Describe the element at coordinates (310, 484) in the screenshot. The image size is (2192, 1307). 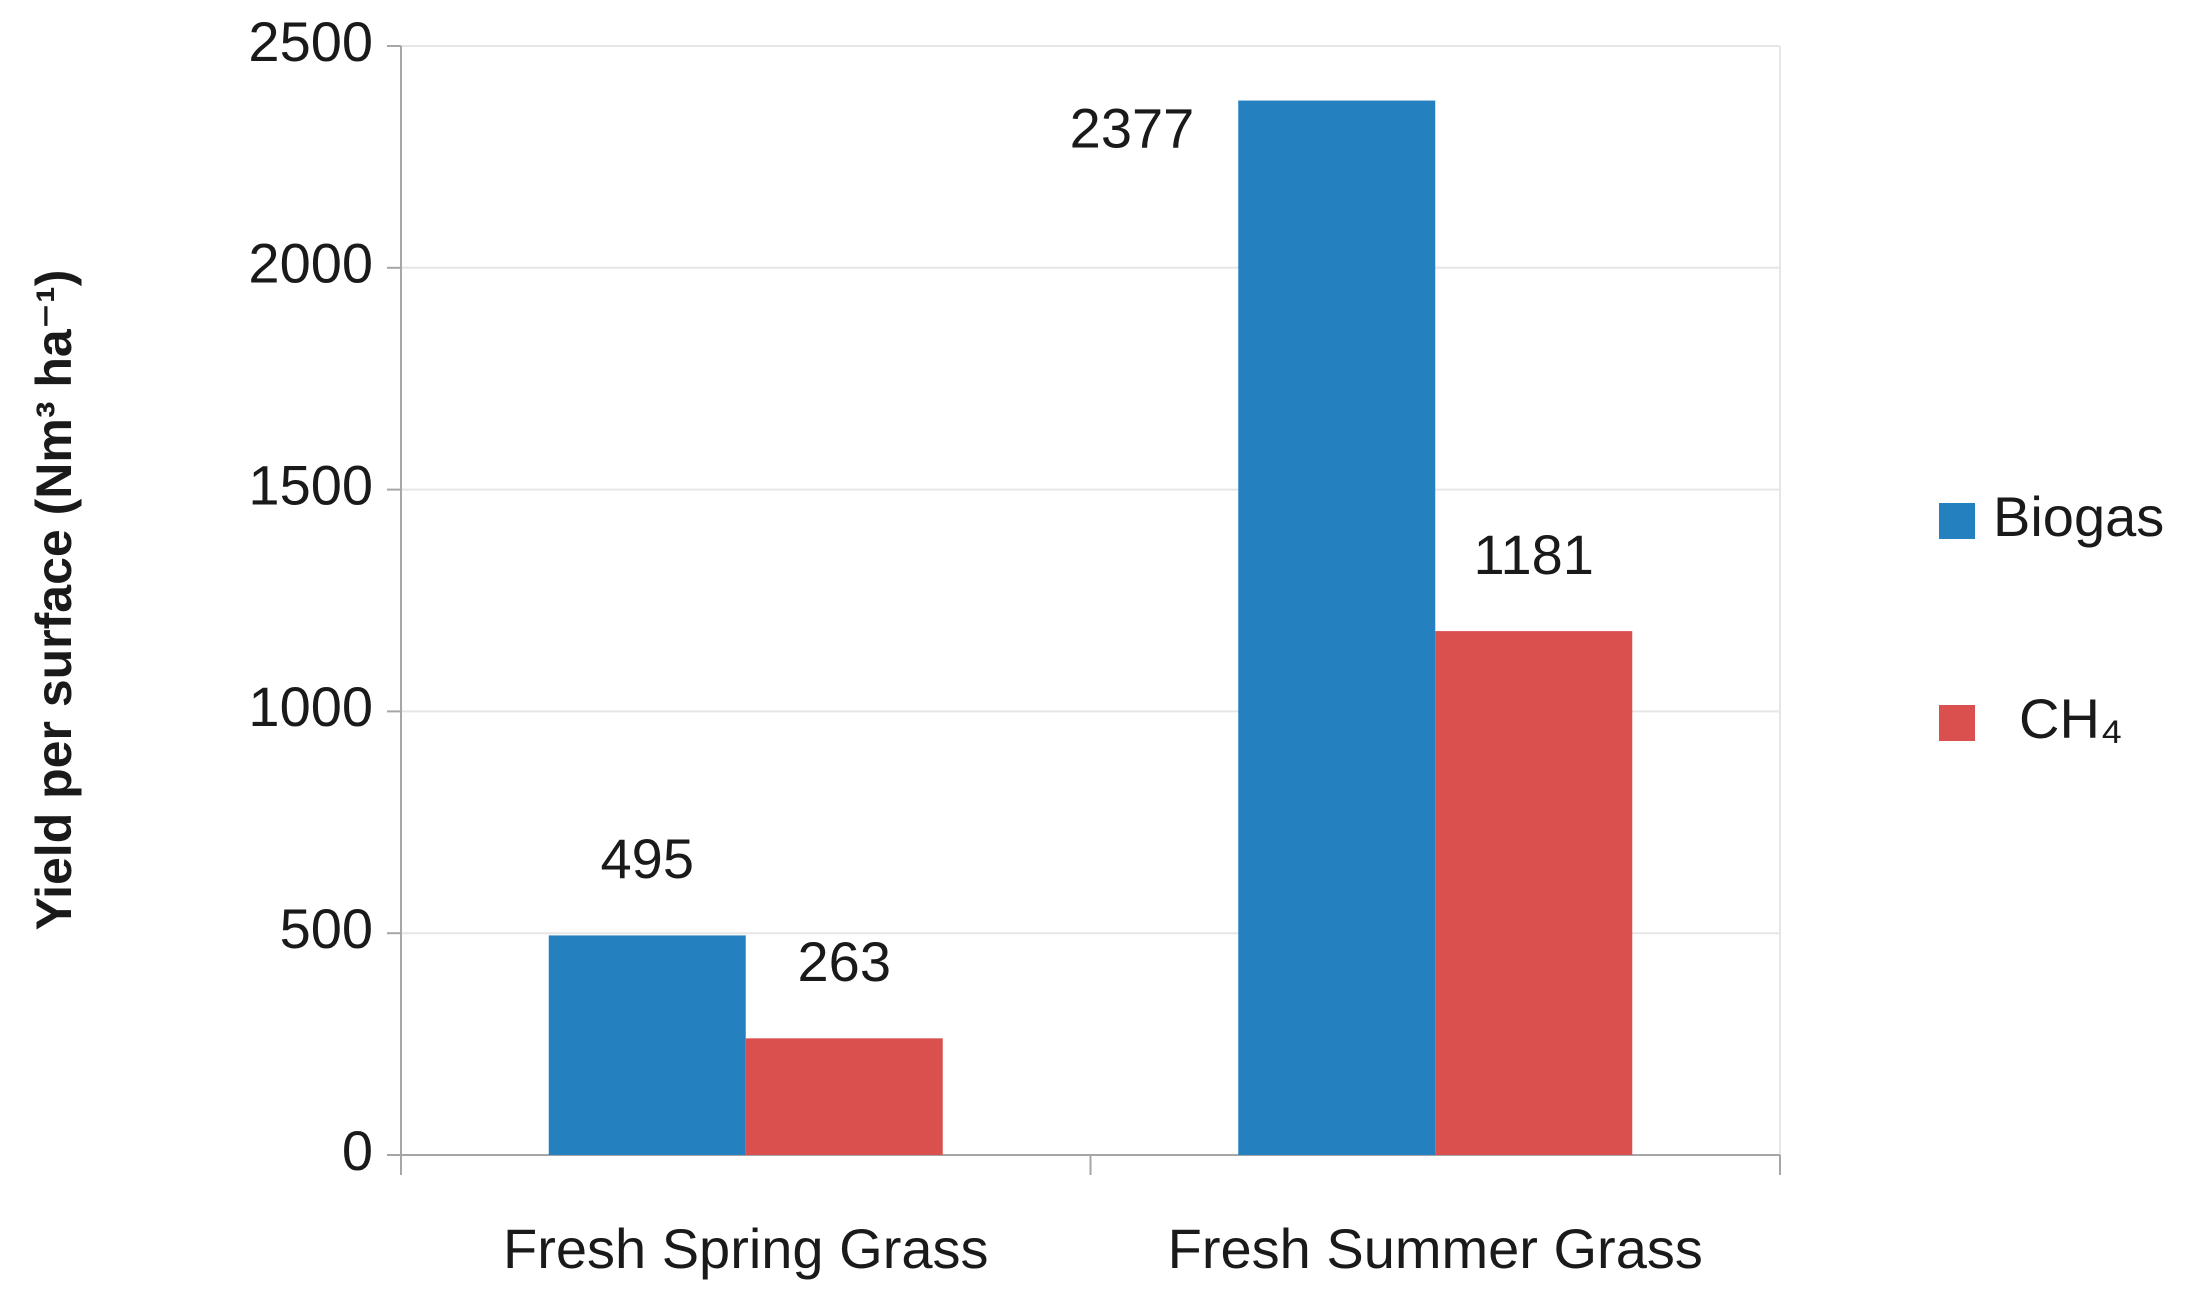
I see `y-tick-label: 1500` at that location.